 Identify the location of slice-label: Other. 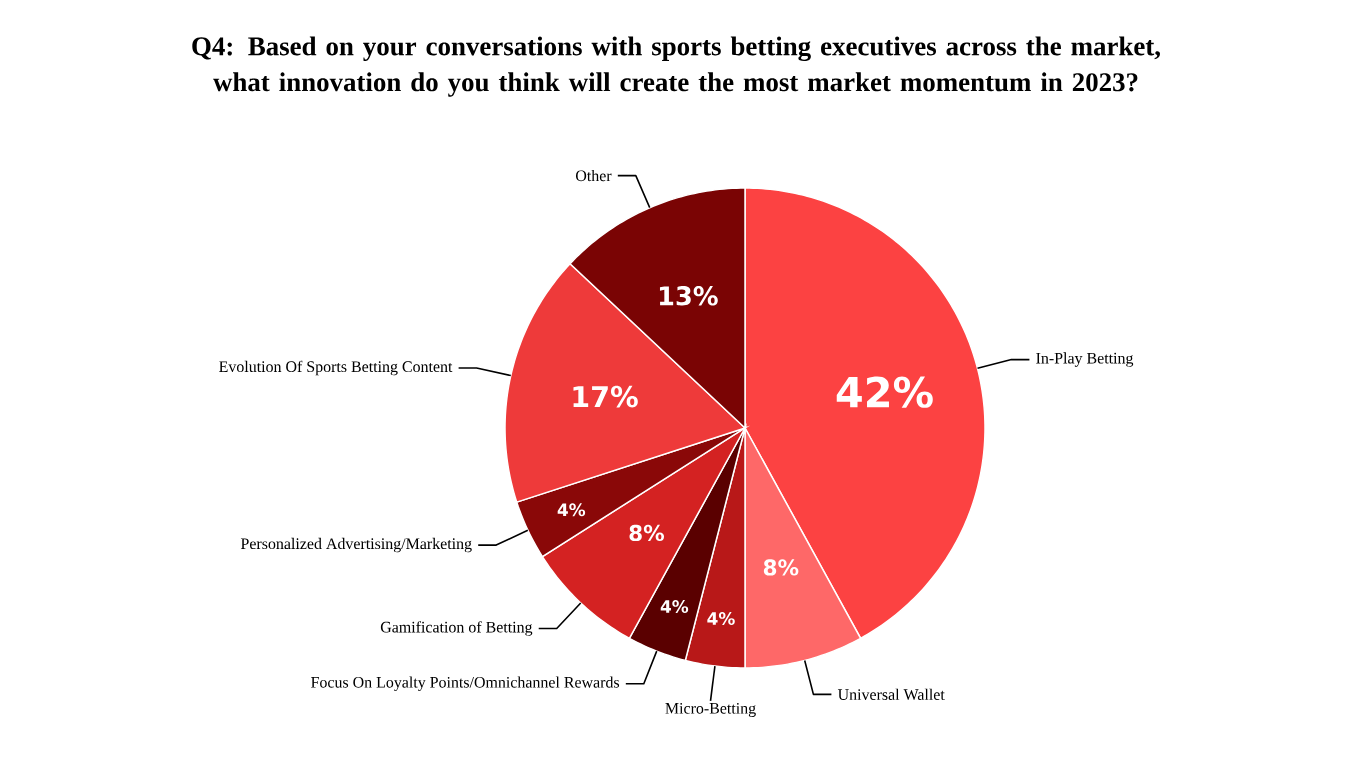
(593, 175).